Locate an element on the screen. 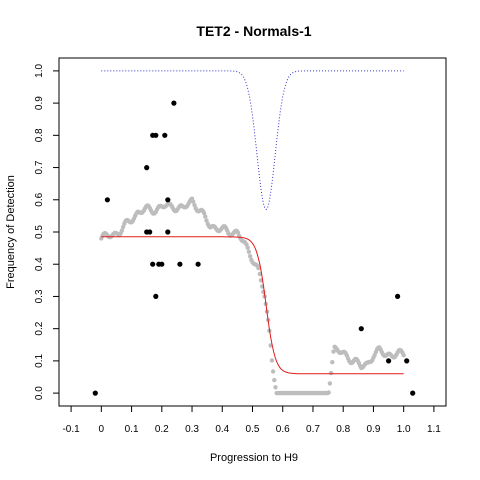 This screenshot has width=480, height=480. y-tick-label: 0.6 is located at coordinates (39, 199).